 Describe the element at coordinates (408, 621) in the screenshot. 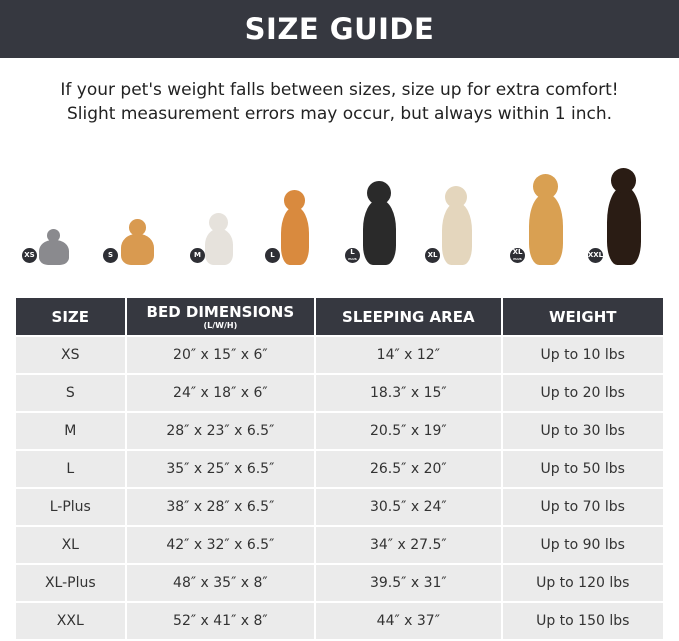

I see `table-cell: 44″ x 37″` at that location.